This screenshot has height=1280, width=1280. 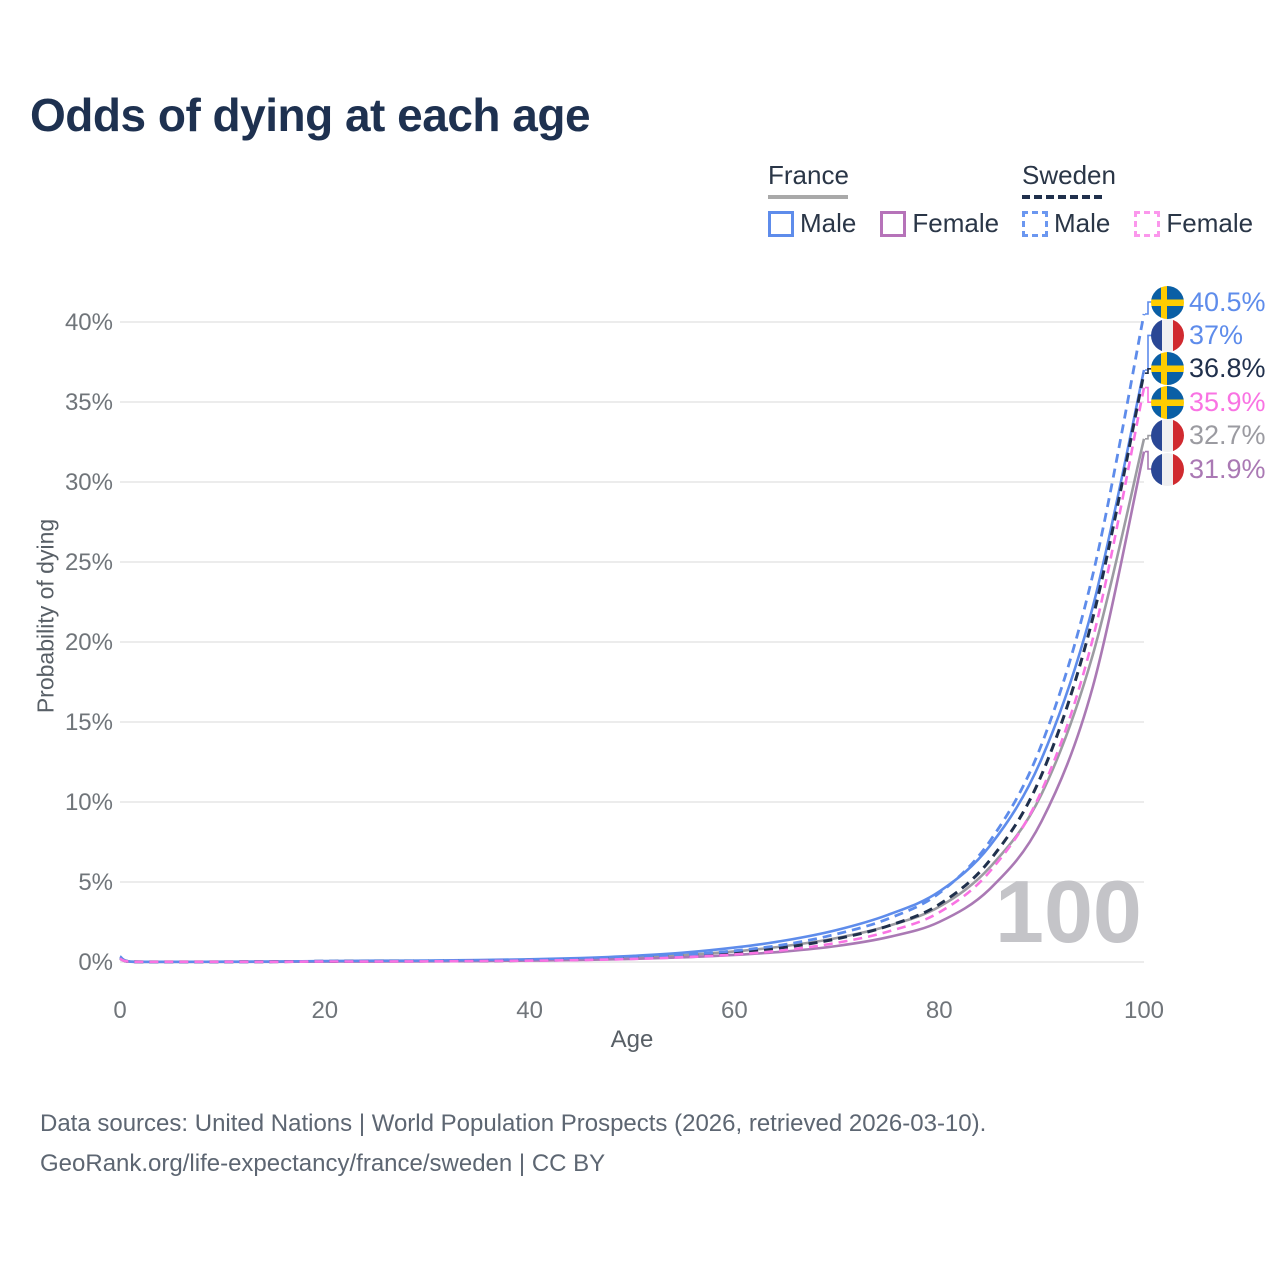 What do you see at coordinates (89, 322) in the screenshot?
I see `y-tick-label: 40%` at bounding box center [89, 322].